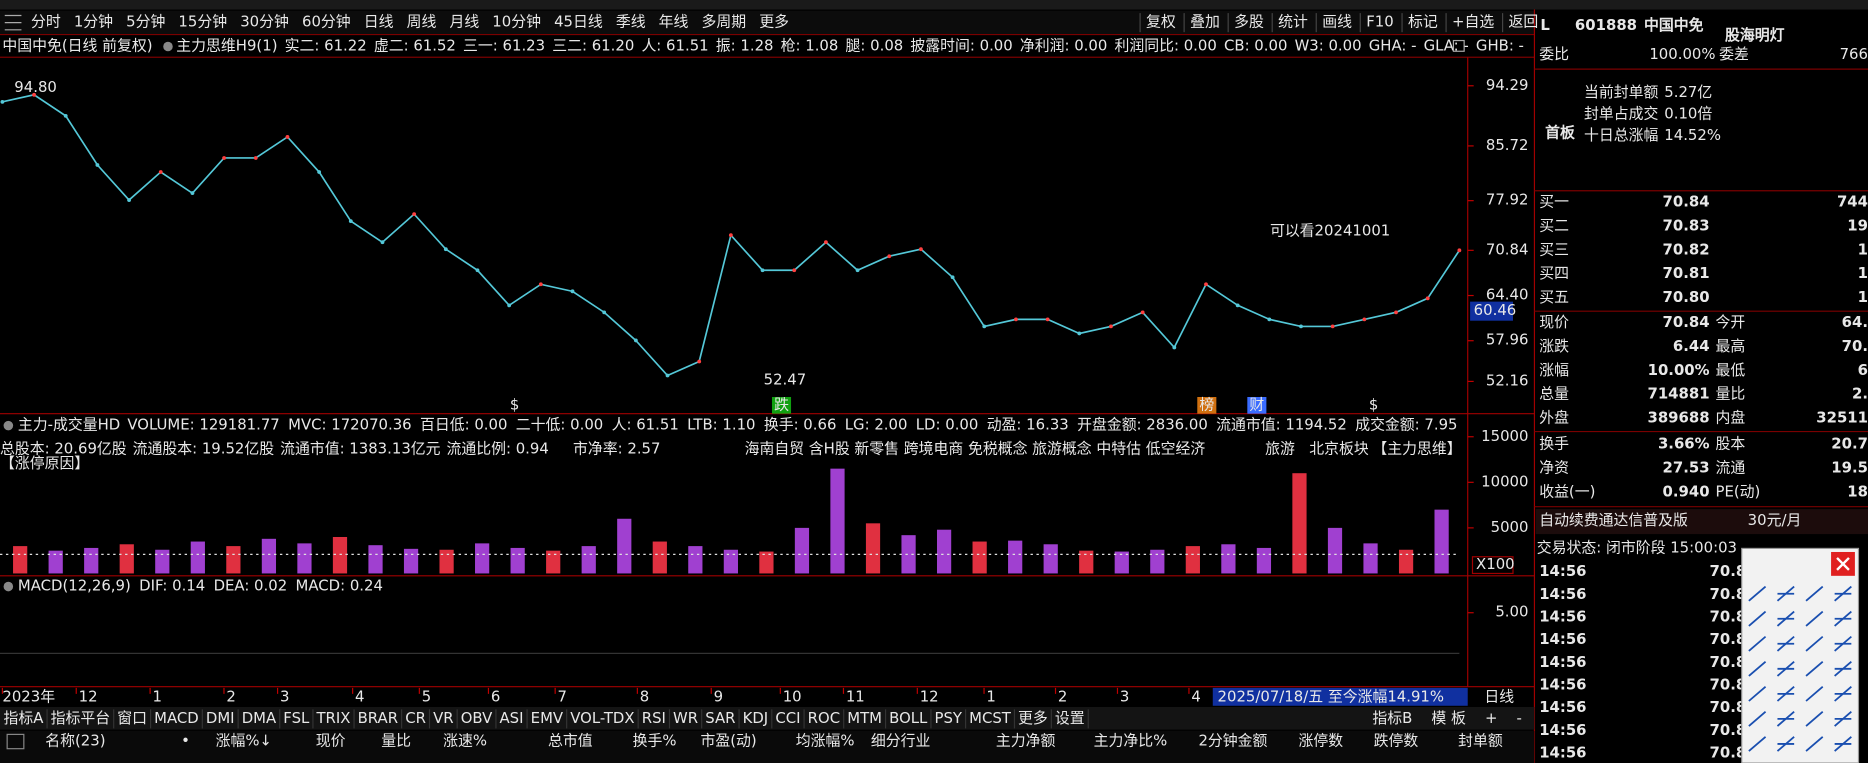 Image resolution: width=1868 pixels, height=763 pixels. I want to click on period-button: 季线, so click(631, 22).